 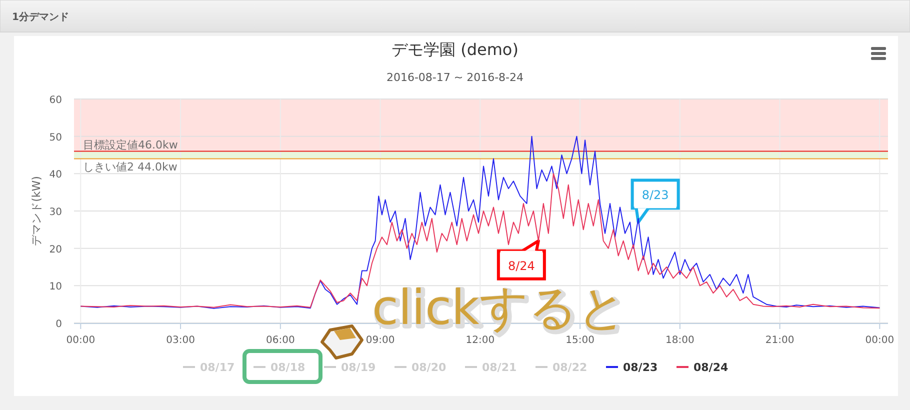 I want to click on ref-line-label: しきい値2 44.0kw, so click(x=130, y=167).